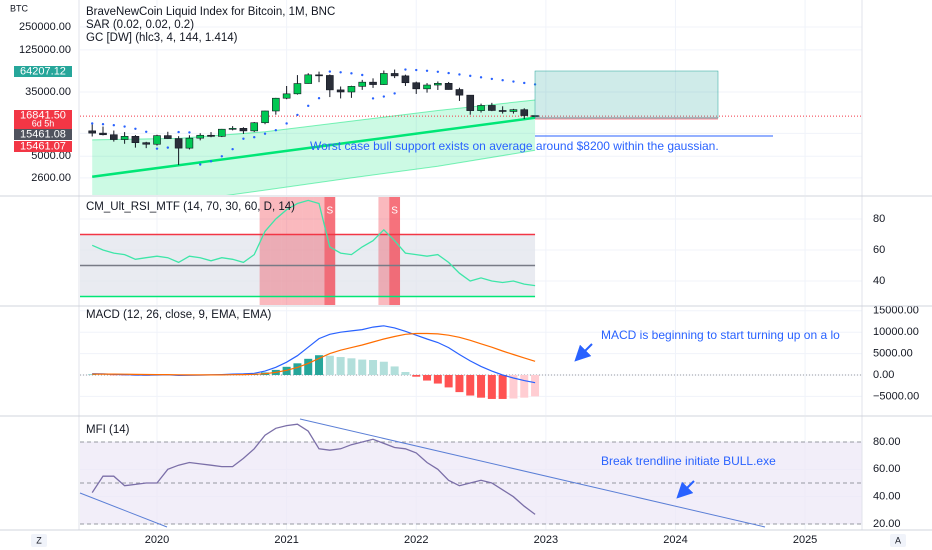 This screenshot has width=932, height=550. What do you see at coordinates (123, 510) in the screenshot?
I see `trendline` at bounding box center [123, 510].